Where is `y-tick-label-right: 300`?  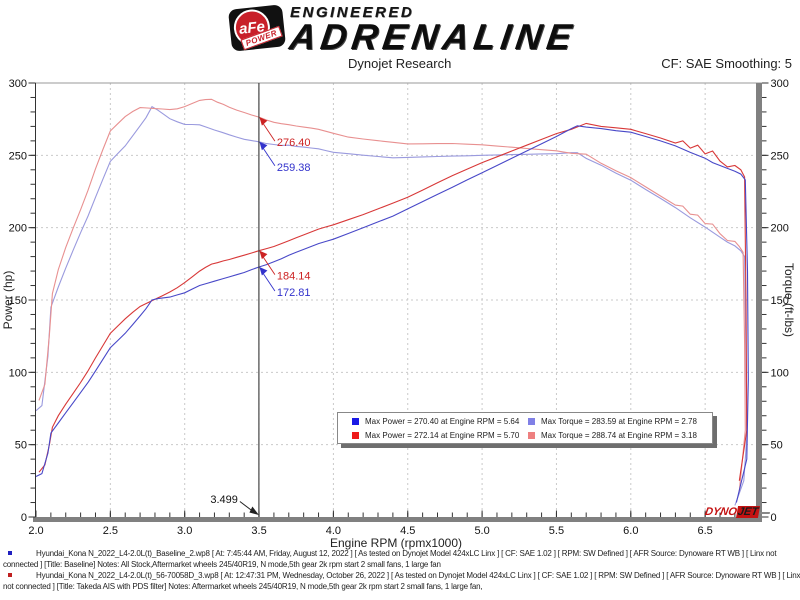 y-tick-label-right: 300 is located at coordinates (780, 84).